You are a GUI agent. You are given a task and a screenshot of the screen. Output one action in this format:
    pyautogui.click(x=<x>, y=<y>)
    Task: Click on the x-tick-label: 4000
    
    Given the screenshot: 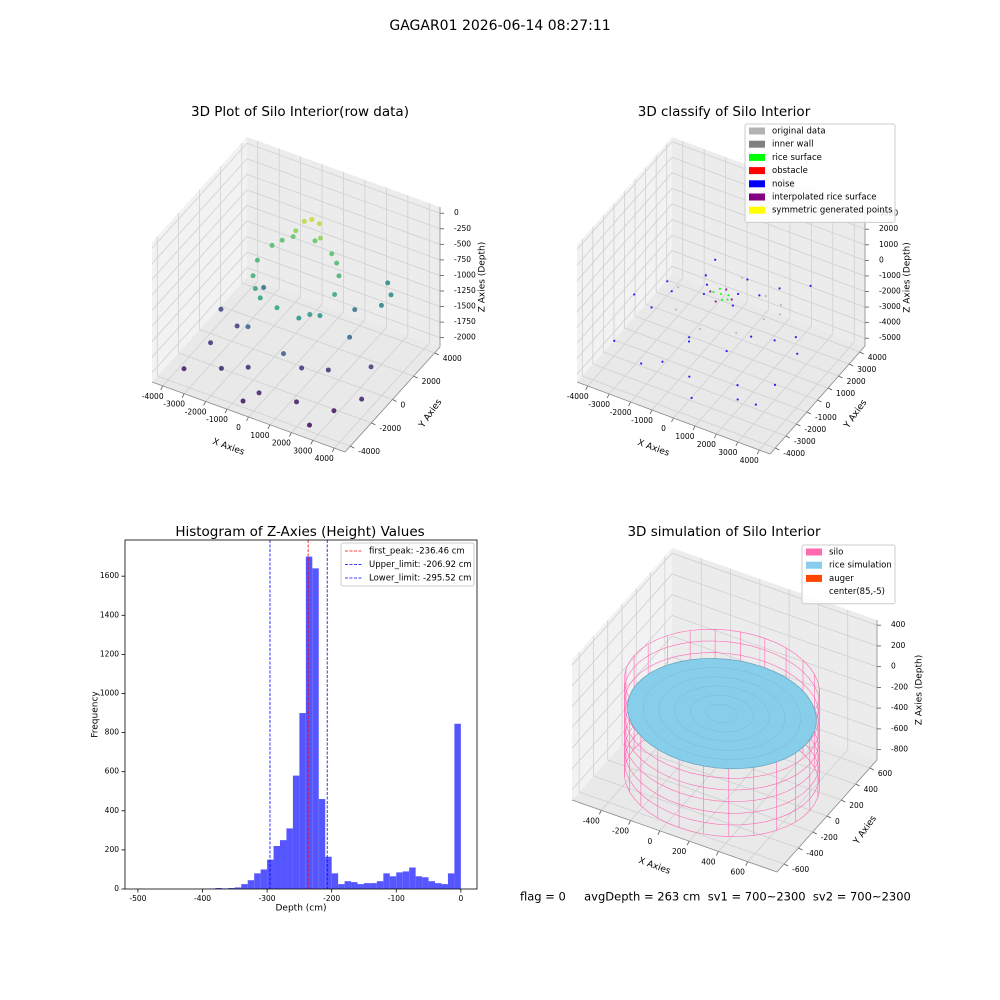 What is the action you would take?
    pyautogui.click(x=324, y=458)
    